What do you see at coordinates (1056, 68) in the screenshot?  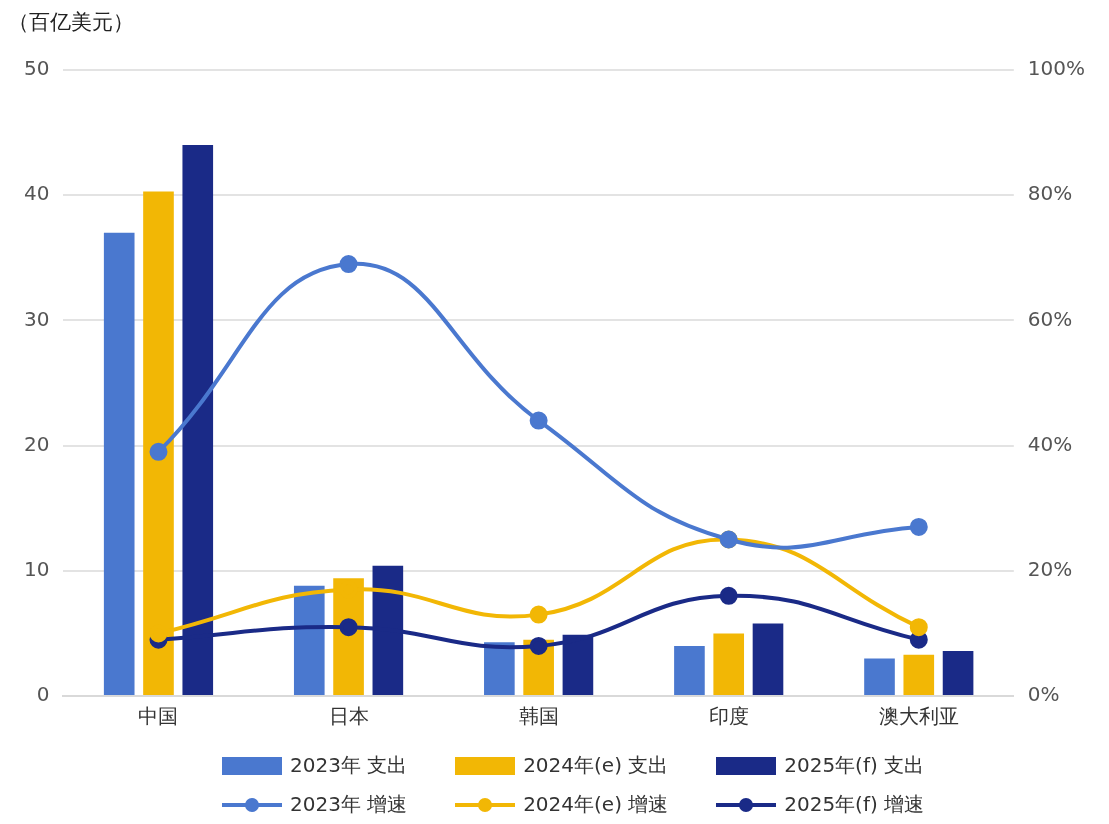 I see `y2-tick-label: 100%` at bounding box center [1056, 68].